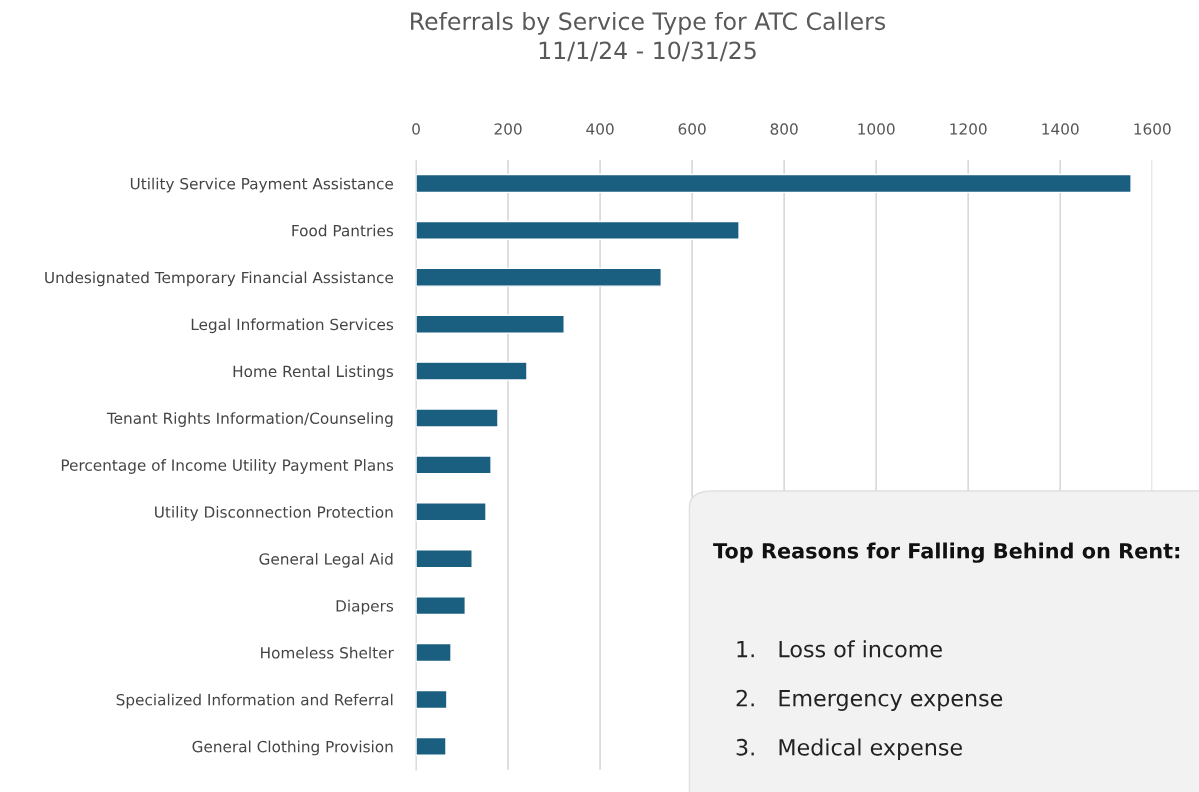 This screenshot has height=792, width=1199. Describe the element at coordinates (254, 701) in the screenshot. I see `y-tick-label: Specialized Information and Referral` at that location.